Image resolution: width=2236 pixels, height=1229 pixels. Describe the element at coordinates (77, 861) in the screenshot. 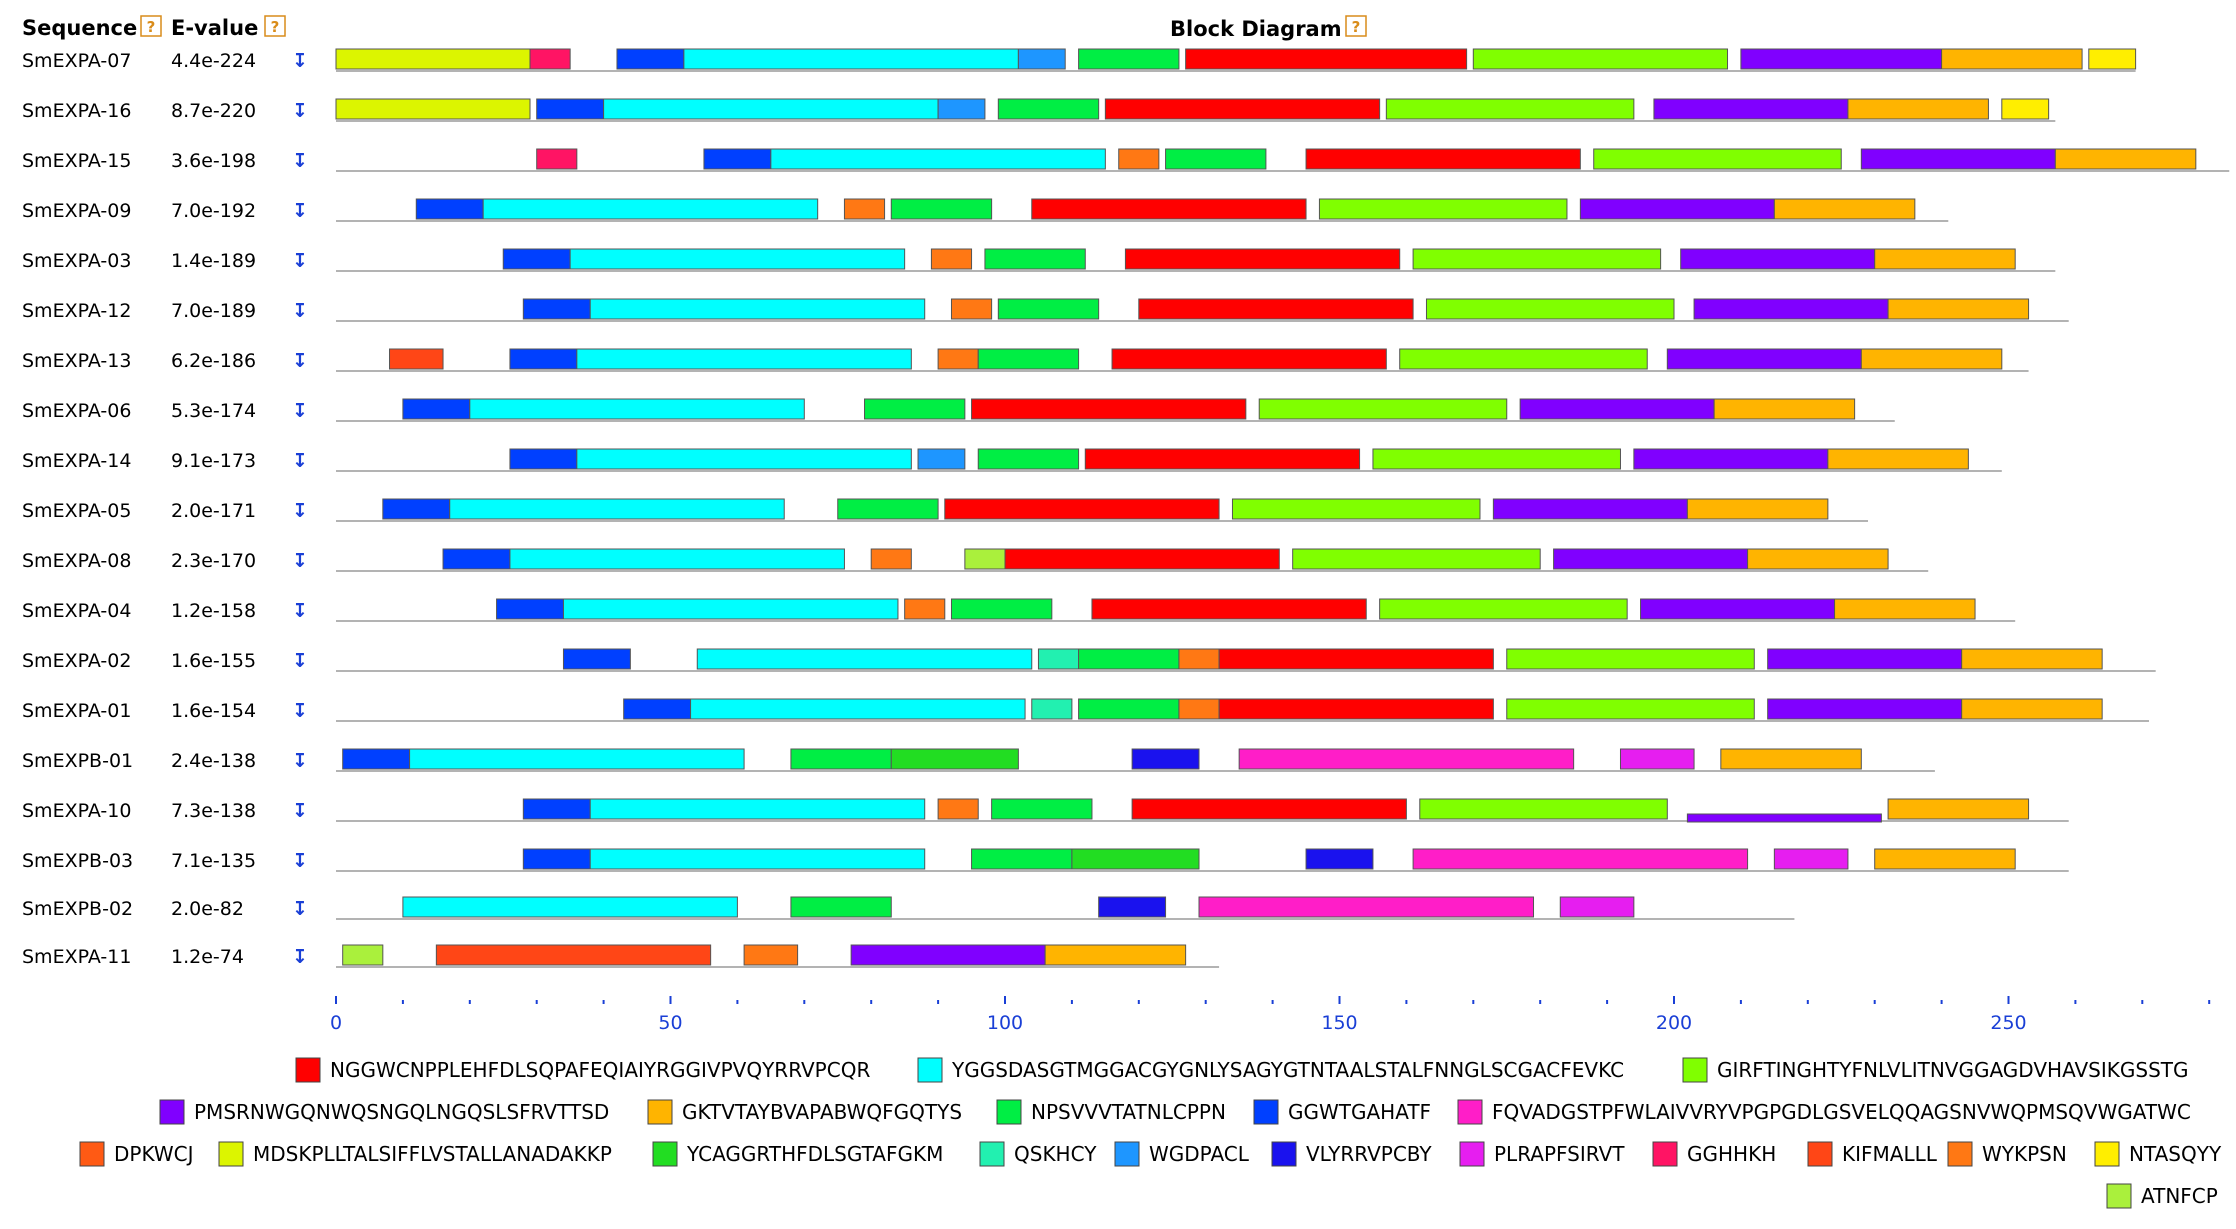

I see `sequence-name: SmEXPB-03` at that location.